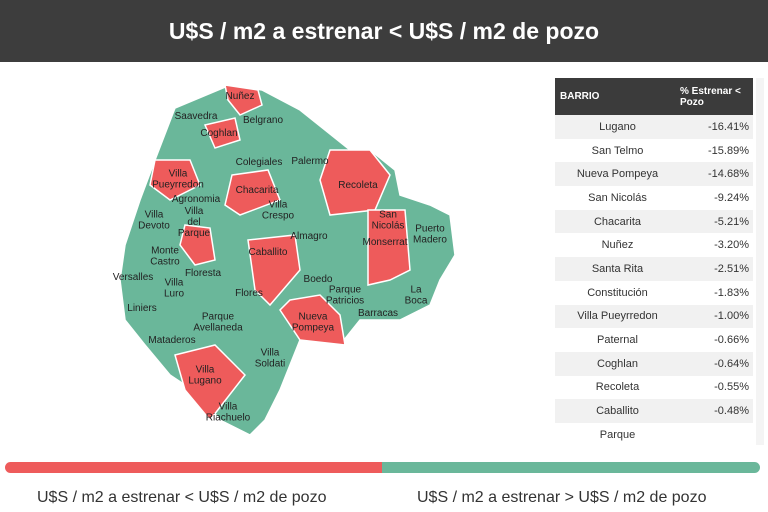 The image size is (768, 512). What do you see at coordinates (731, 316) in the screenshot?
I see `table-cell: -1.00%` at bounding box center [731, 316].